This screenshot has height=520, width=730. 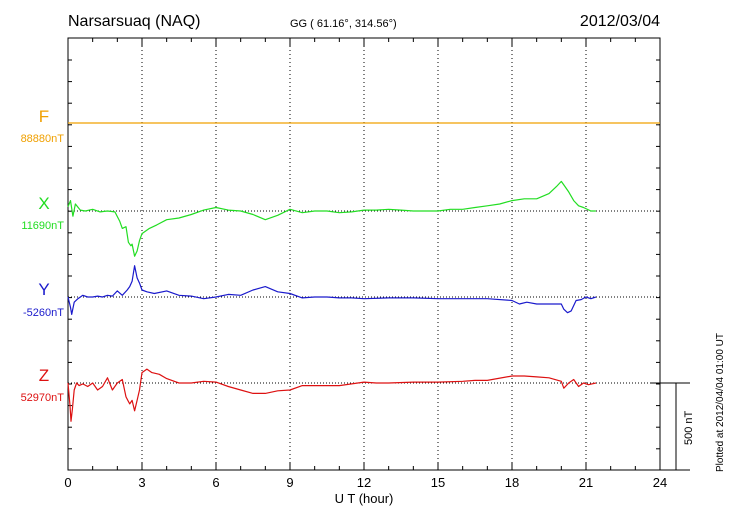 I want to click on x-tick-label-12: 12, so click(x=364, y=482).